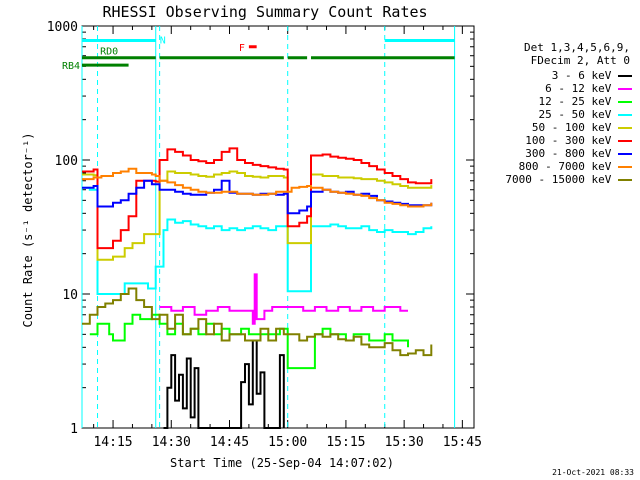 The image size is (640, 480). I want to click on legend-label: 7000 - 15000 keV, so click(561, 179).